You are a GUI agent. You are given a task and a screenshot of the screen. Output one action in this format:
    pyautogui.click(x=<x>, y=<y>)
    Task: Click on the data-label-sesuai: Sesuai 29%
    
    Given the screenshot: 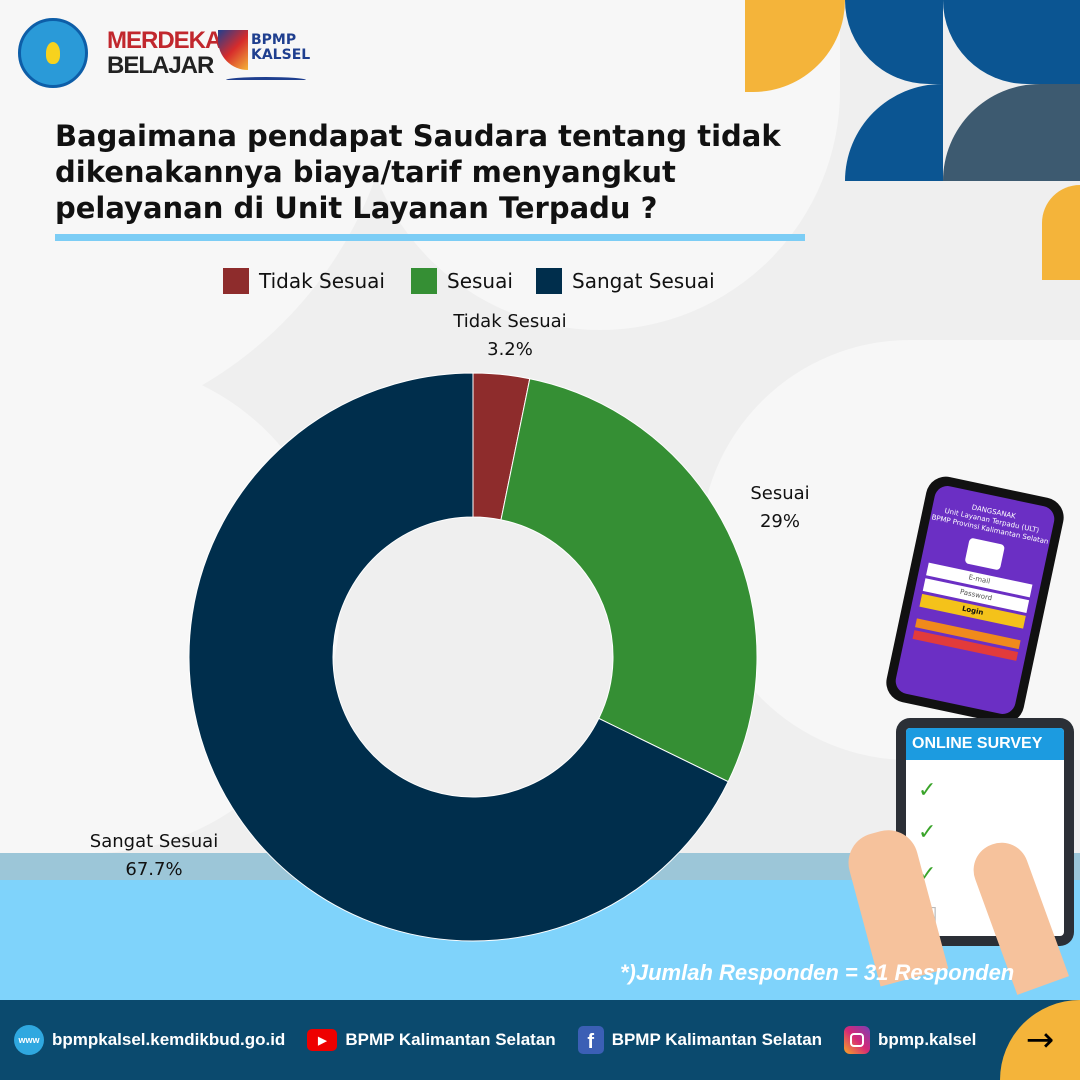 What is the action you would take?
    pyautogui.click(x=780, y=507)
    